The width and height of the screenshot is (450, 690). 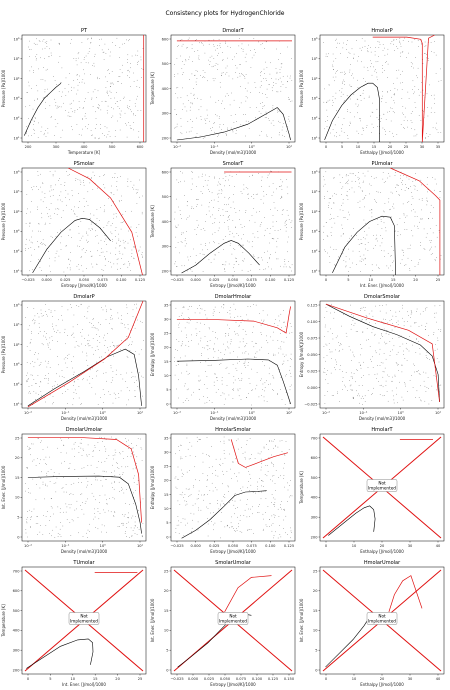 What do you see at coordinates (166, 64) in the screenshot?
I see `y-tick-label: 500` at bounding box center [166, 64].